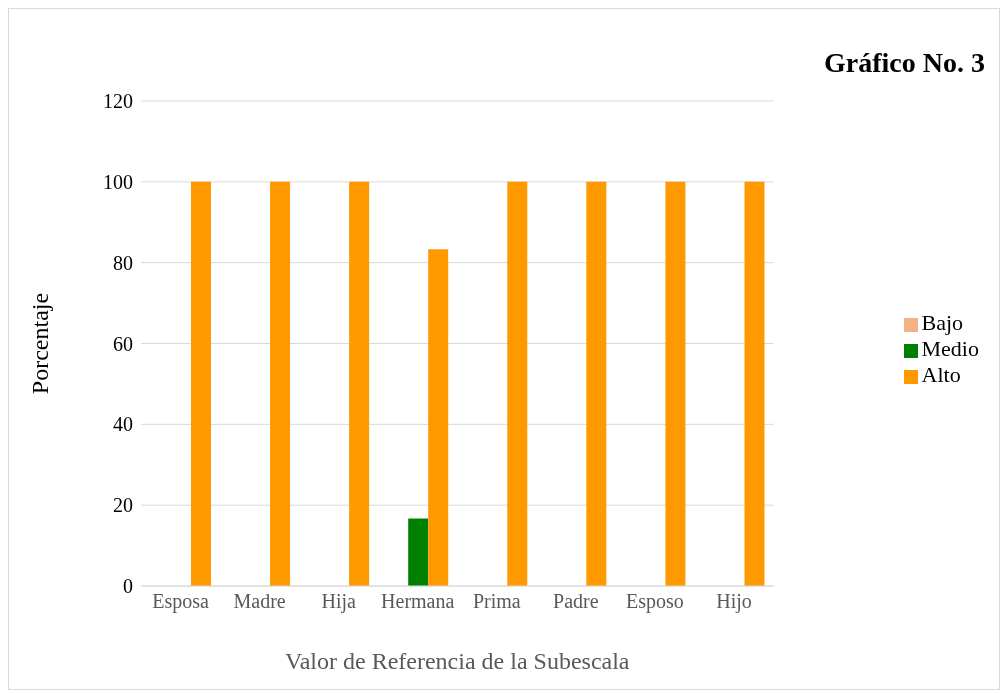 The height and width of the screenshot is (693, 1008). I want to click on legend-label: Medio, so click(950, 348).